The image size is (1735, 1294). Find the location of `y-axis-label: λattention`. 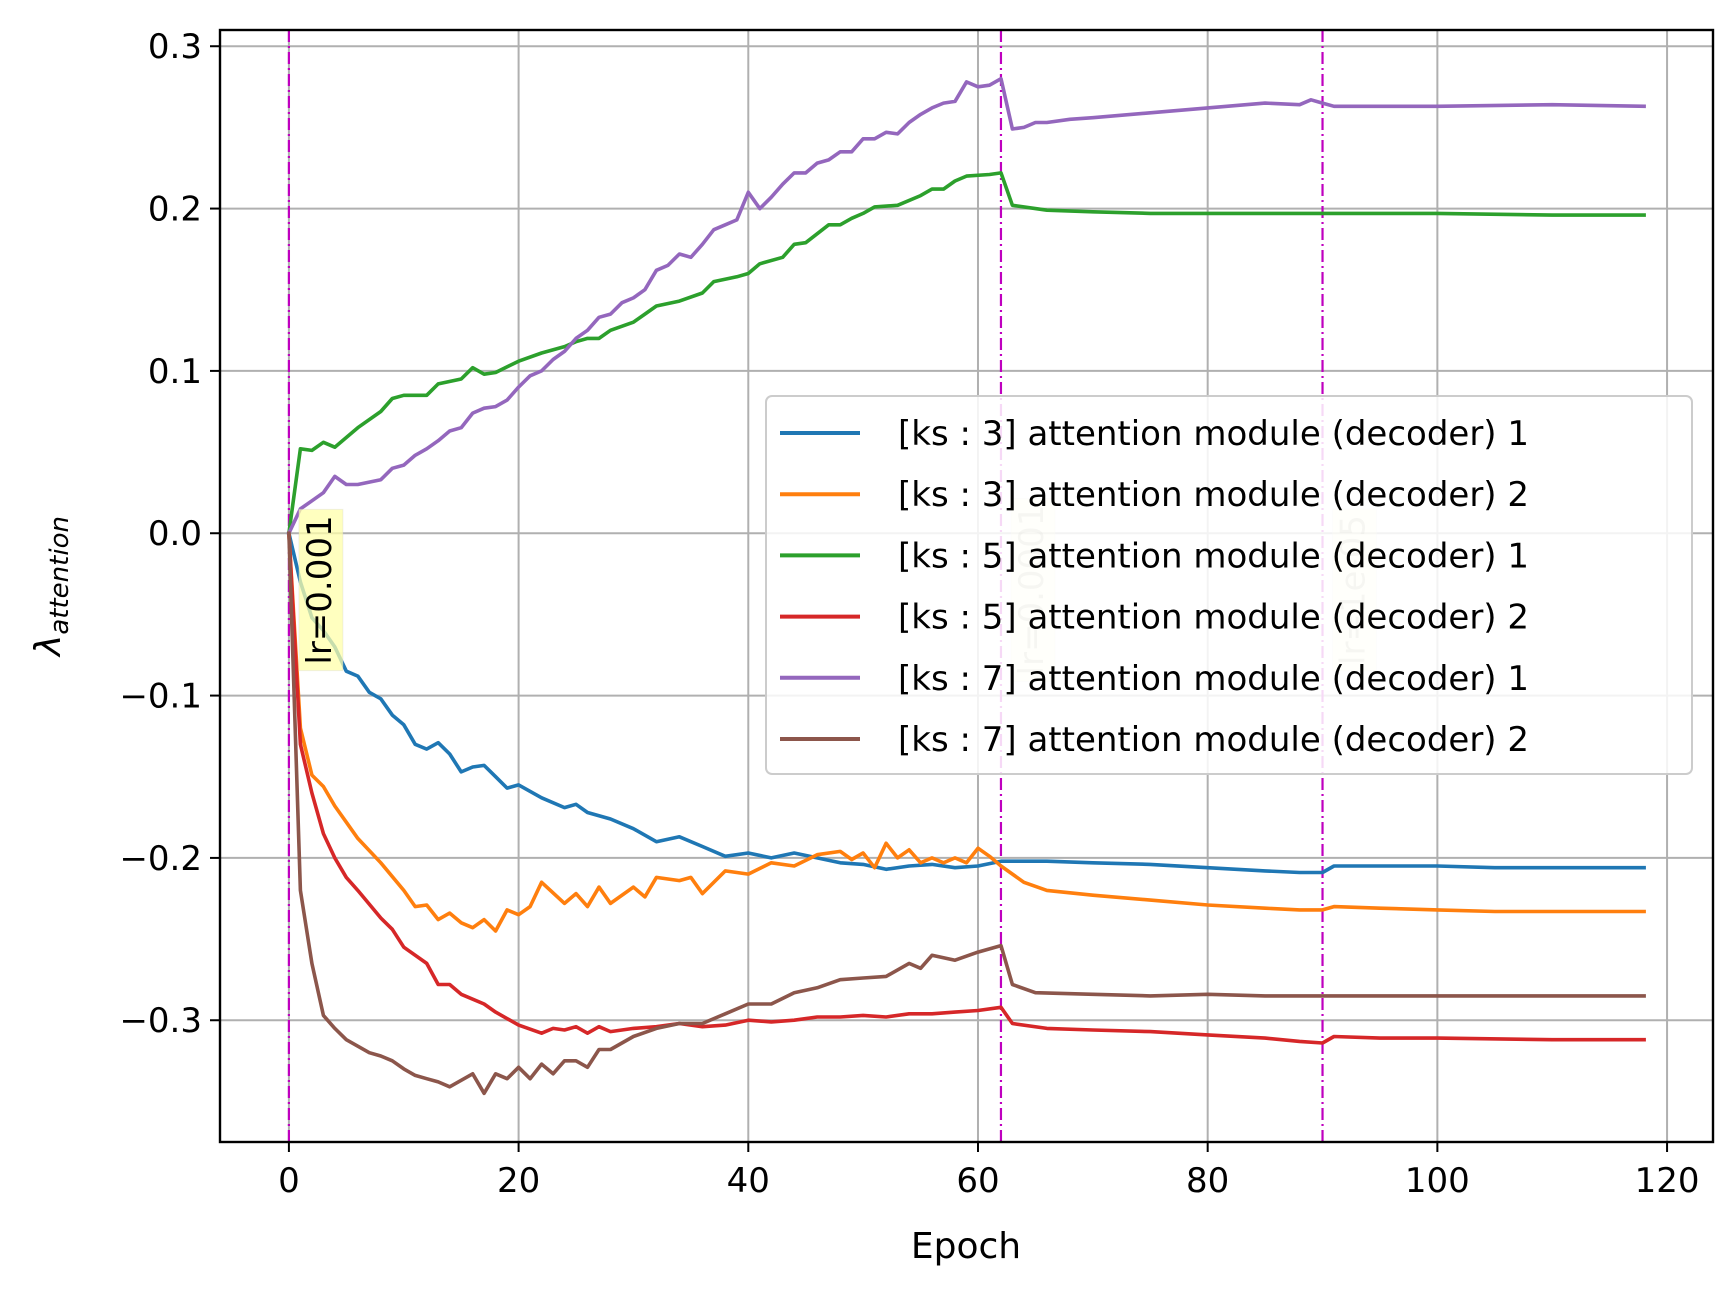

y-axis-label: λattention is located at coordinates (51, 587).